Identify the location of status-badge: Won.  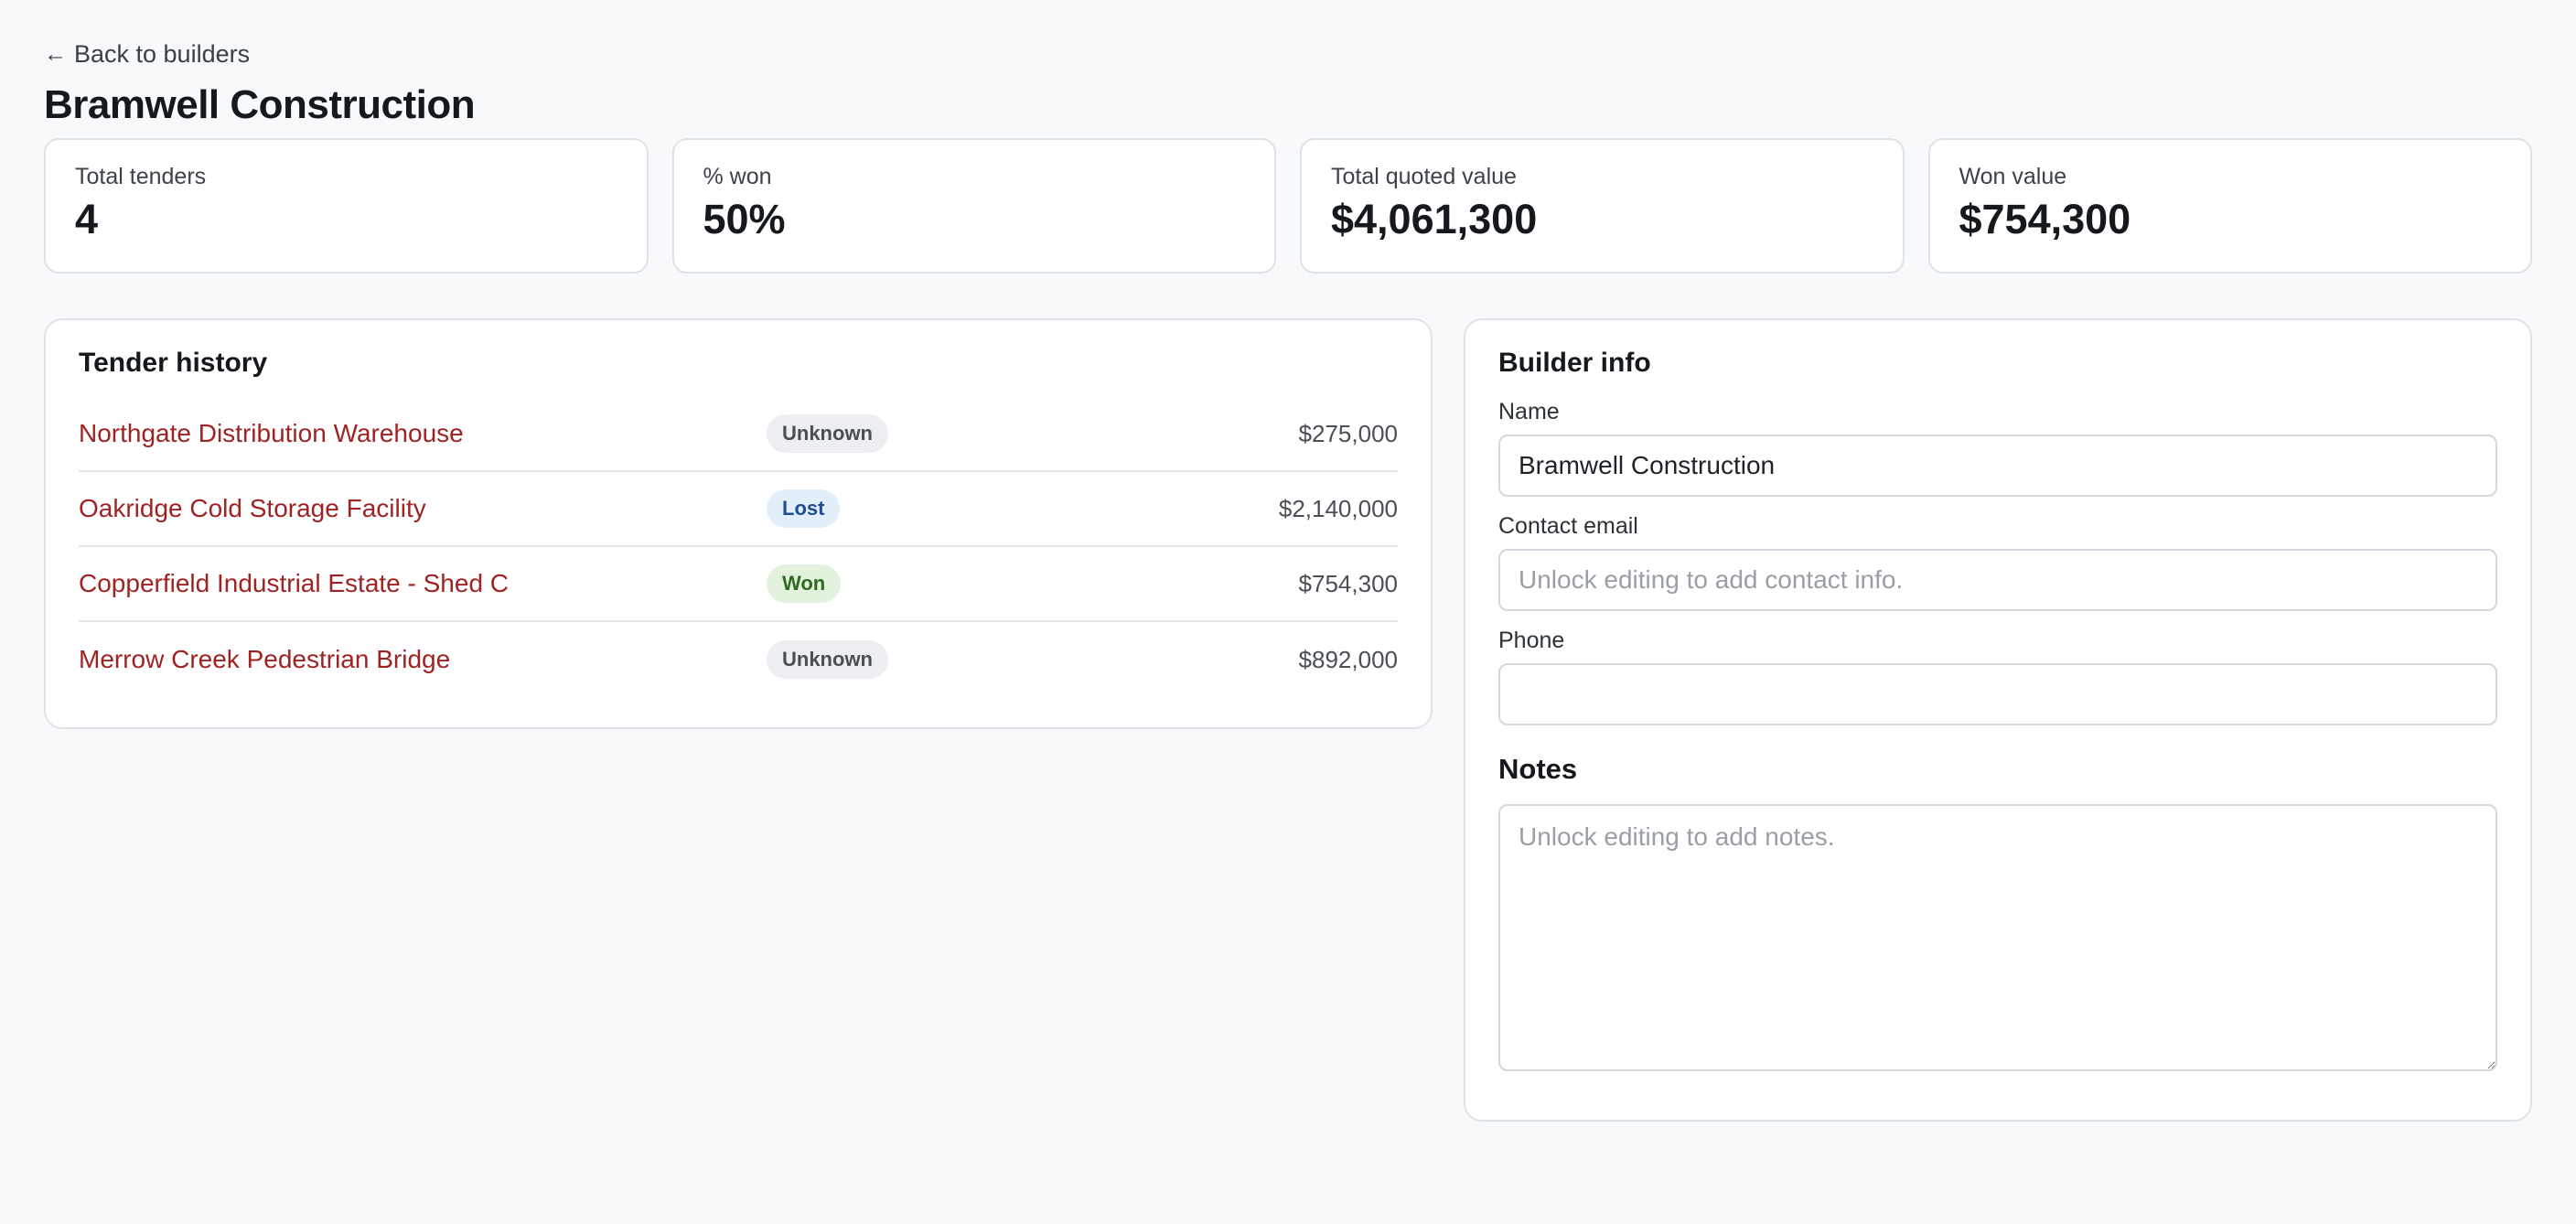
(805, 583).